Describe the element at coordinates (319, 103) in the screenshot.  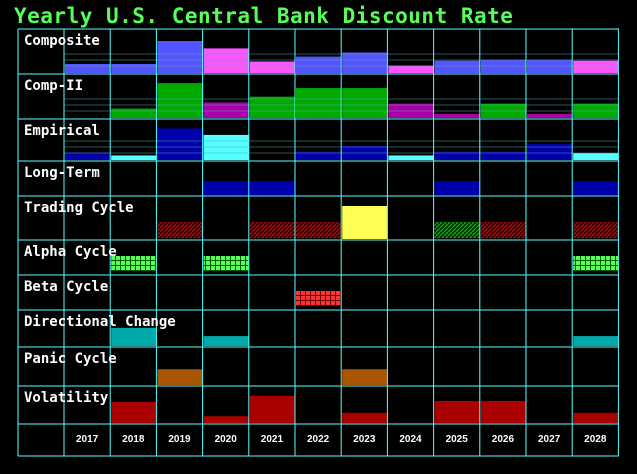
I see `comp-ii-bar-2022` at that location.